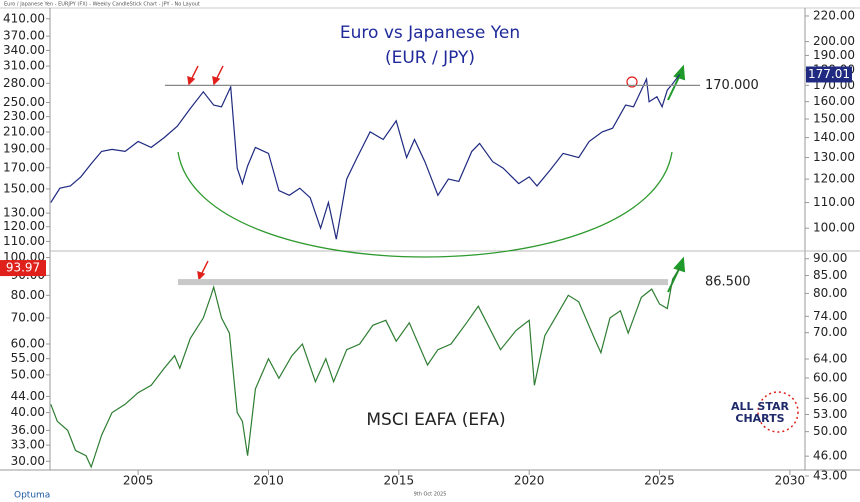 This screenshot has width=860, height=502. What do you see at coordinates (732, 85) in the screenshot?
I see `reference-label: 170.000` at bounding box center [732, 85].